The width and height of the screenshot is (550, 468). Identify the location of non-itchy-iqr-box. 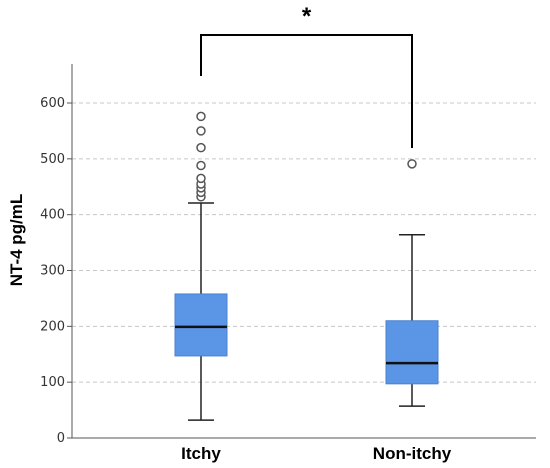
(412, 352).